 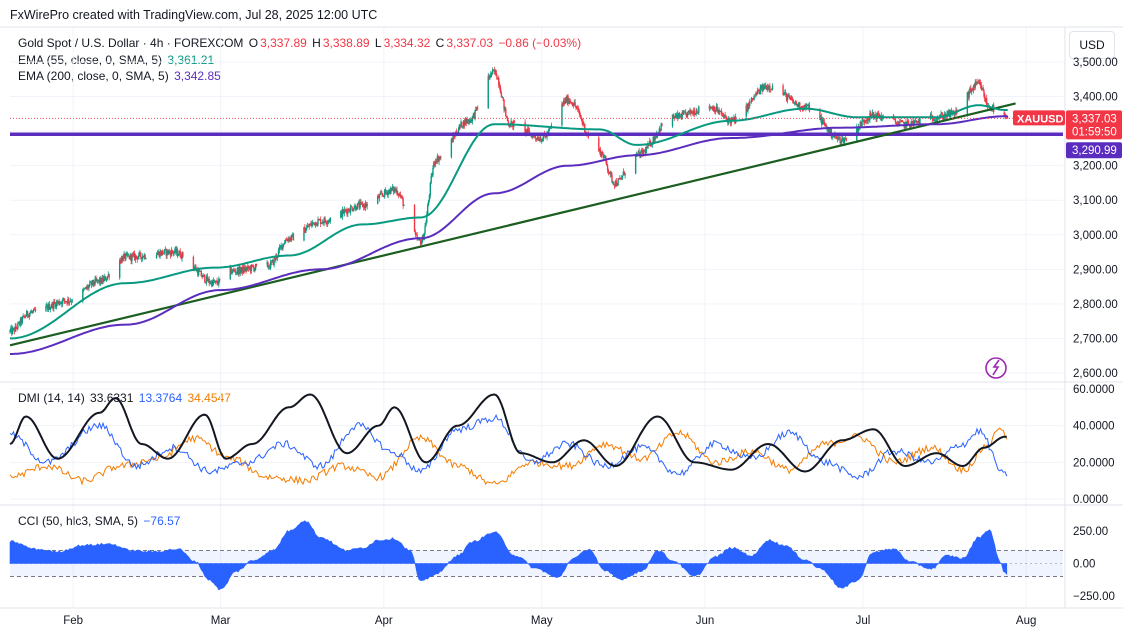 What do you see at coordinates (996, 368) in the screenshot?
I see `tradingview-logo-icon` at bounding box center [996, 368].